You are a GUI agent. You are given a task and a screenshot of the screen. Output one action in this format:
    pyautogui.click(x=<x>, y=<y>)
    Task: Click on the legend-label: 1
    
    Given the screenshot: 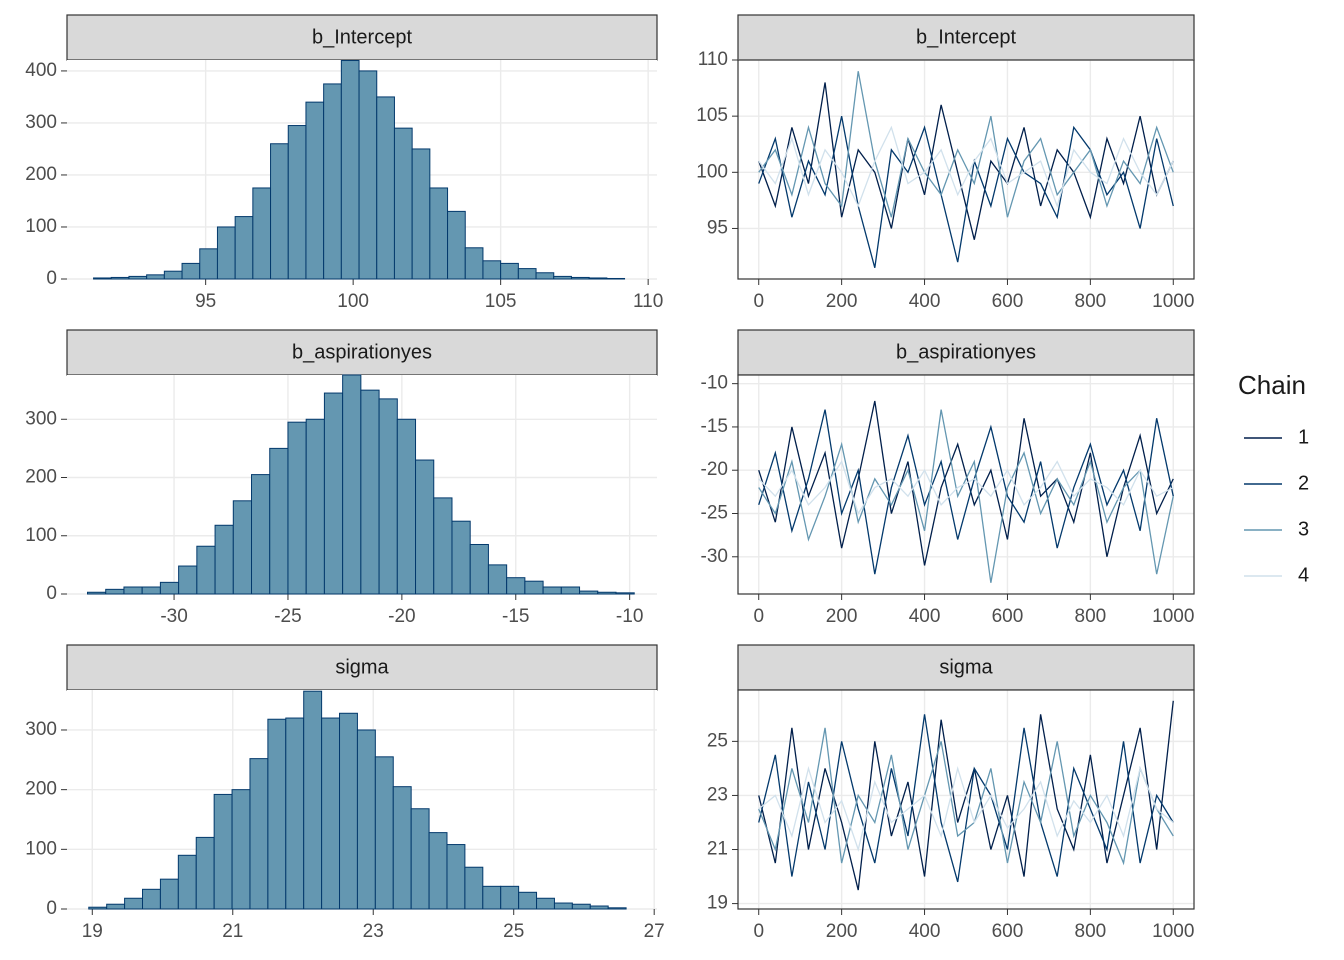 What is the action you would take?
    pyautogui.click(x=1303, y=437)
    